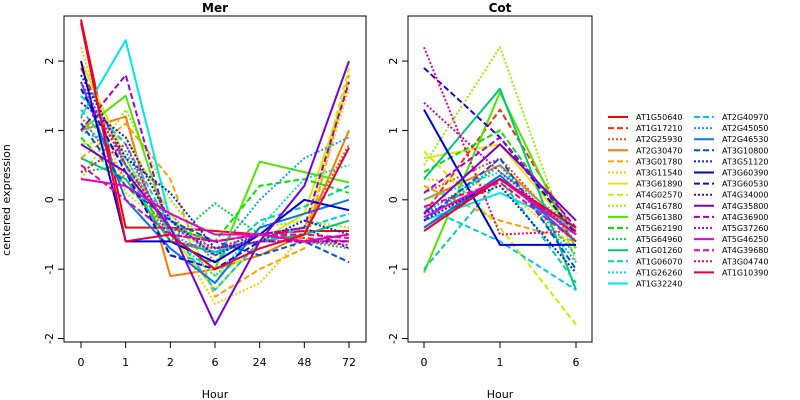 Image resolution: width=800 pixels, height=400 pixels. I want to click on x-tick-label: 48, so click(304, 362).